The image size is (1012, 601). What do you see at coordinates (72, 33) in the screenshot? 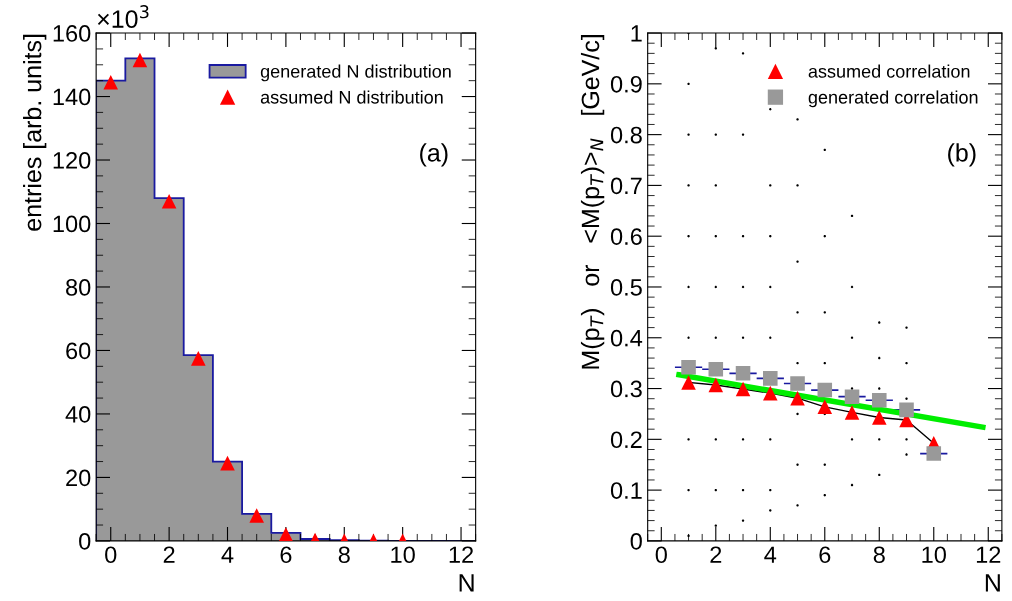
I see `y-tick-label: 160` at bounding box center [72, 33].